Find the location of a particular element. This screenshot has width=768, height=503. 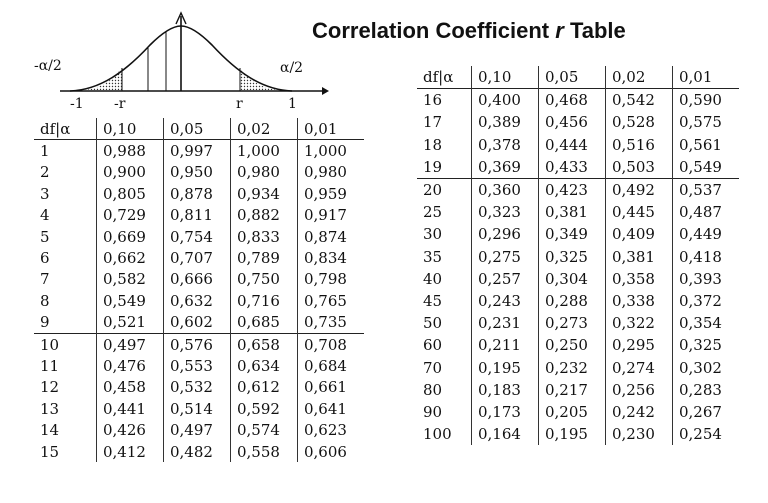

value-cell: 0,295 is located at coordinates (639, 345).